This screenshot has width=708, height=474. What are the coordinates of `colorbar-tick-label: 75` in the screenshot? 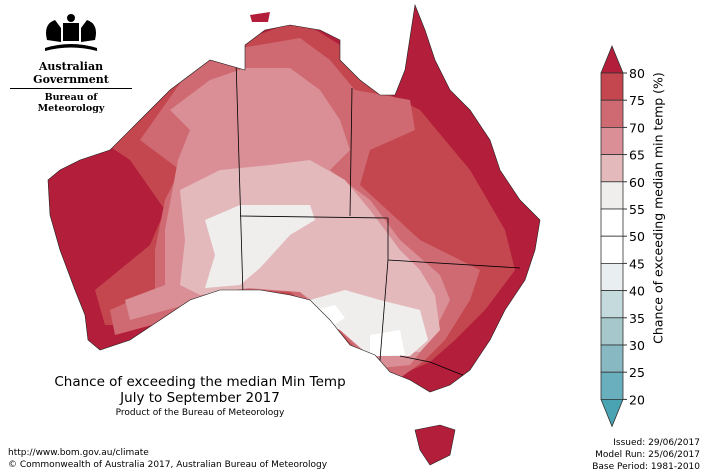 It's located at (637, 100).